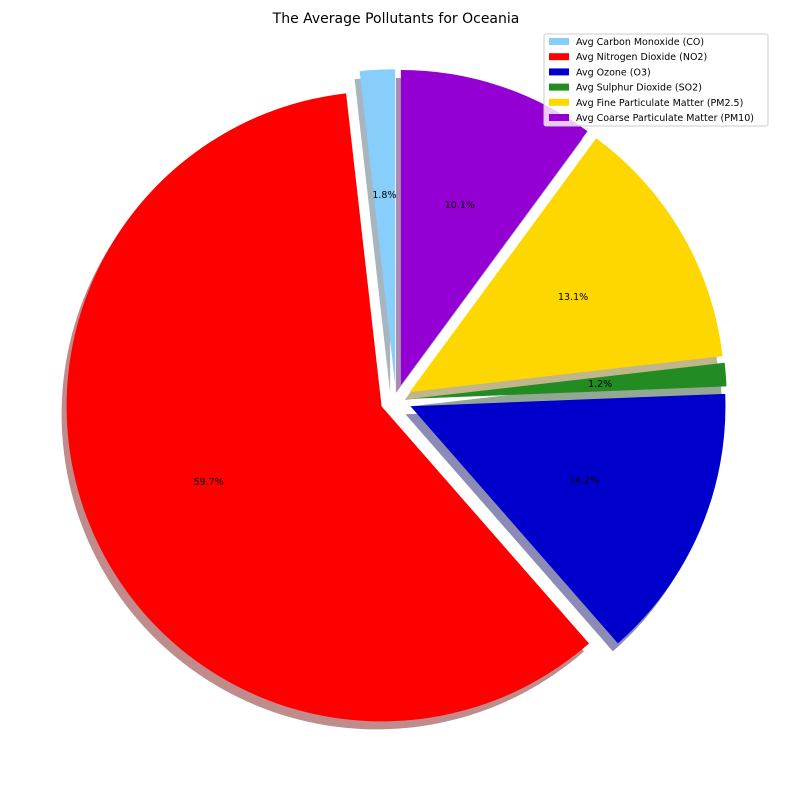 Image resolution: width=792 pixels, height=792 pixels. I want to click on pie-slice-avg-carbon-monoxide-co, so click(377, 227).